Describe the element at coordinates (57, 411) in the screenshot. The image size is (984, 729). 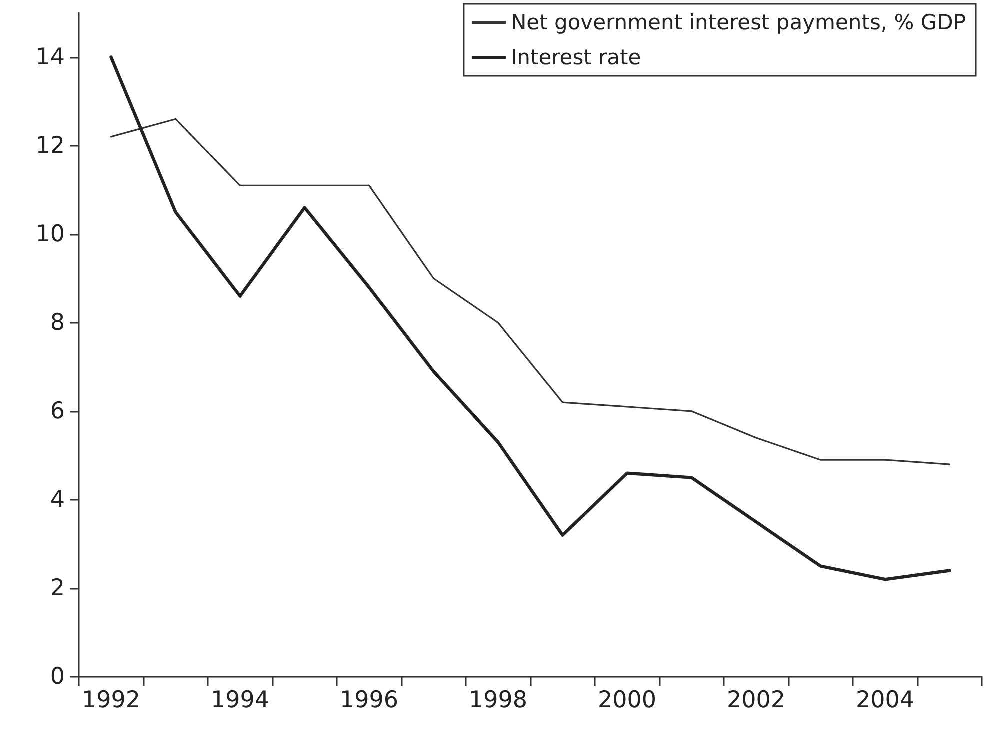
I see `y-tick-label: 6` at that location.